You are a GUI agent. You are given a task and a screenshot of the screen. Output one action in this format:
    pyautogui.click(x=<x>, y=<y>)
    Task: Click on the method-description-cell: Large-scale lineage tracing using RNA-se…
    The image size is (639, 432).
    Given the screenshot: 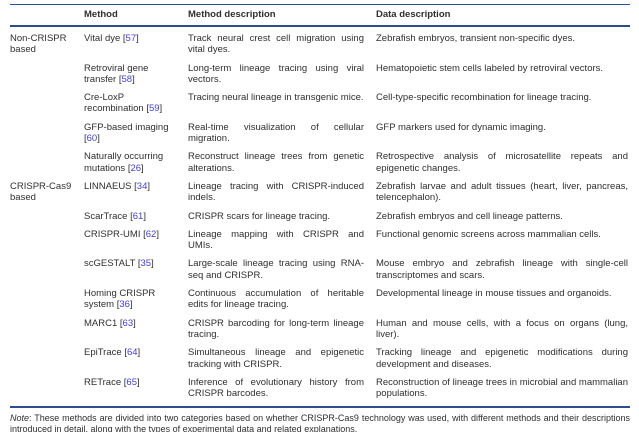 What is the action you would take?
    pyautogui.click(x=276, y=269)
    